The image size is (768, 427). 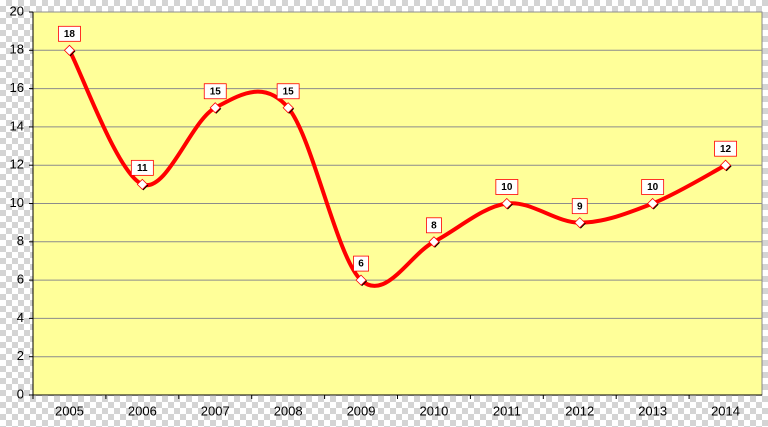 I want to click on x-tick-label: 2007, so click(x=215, y=410).